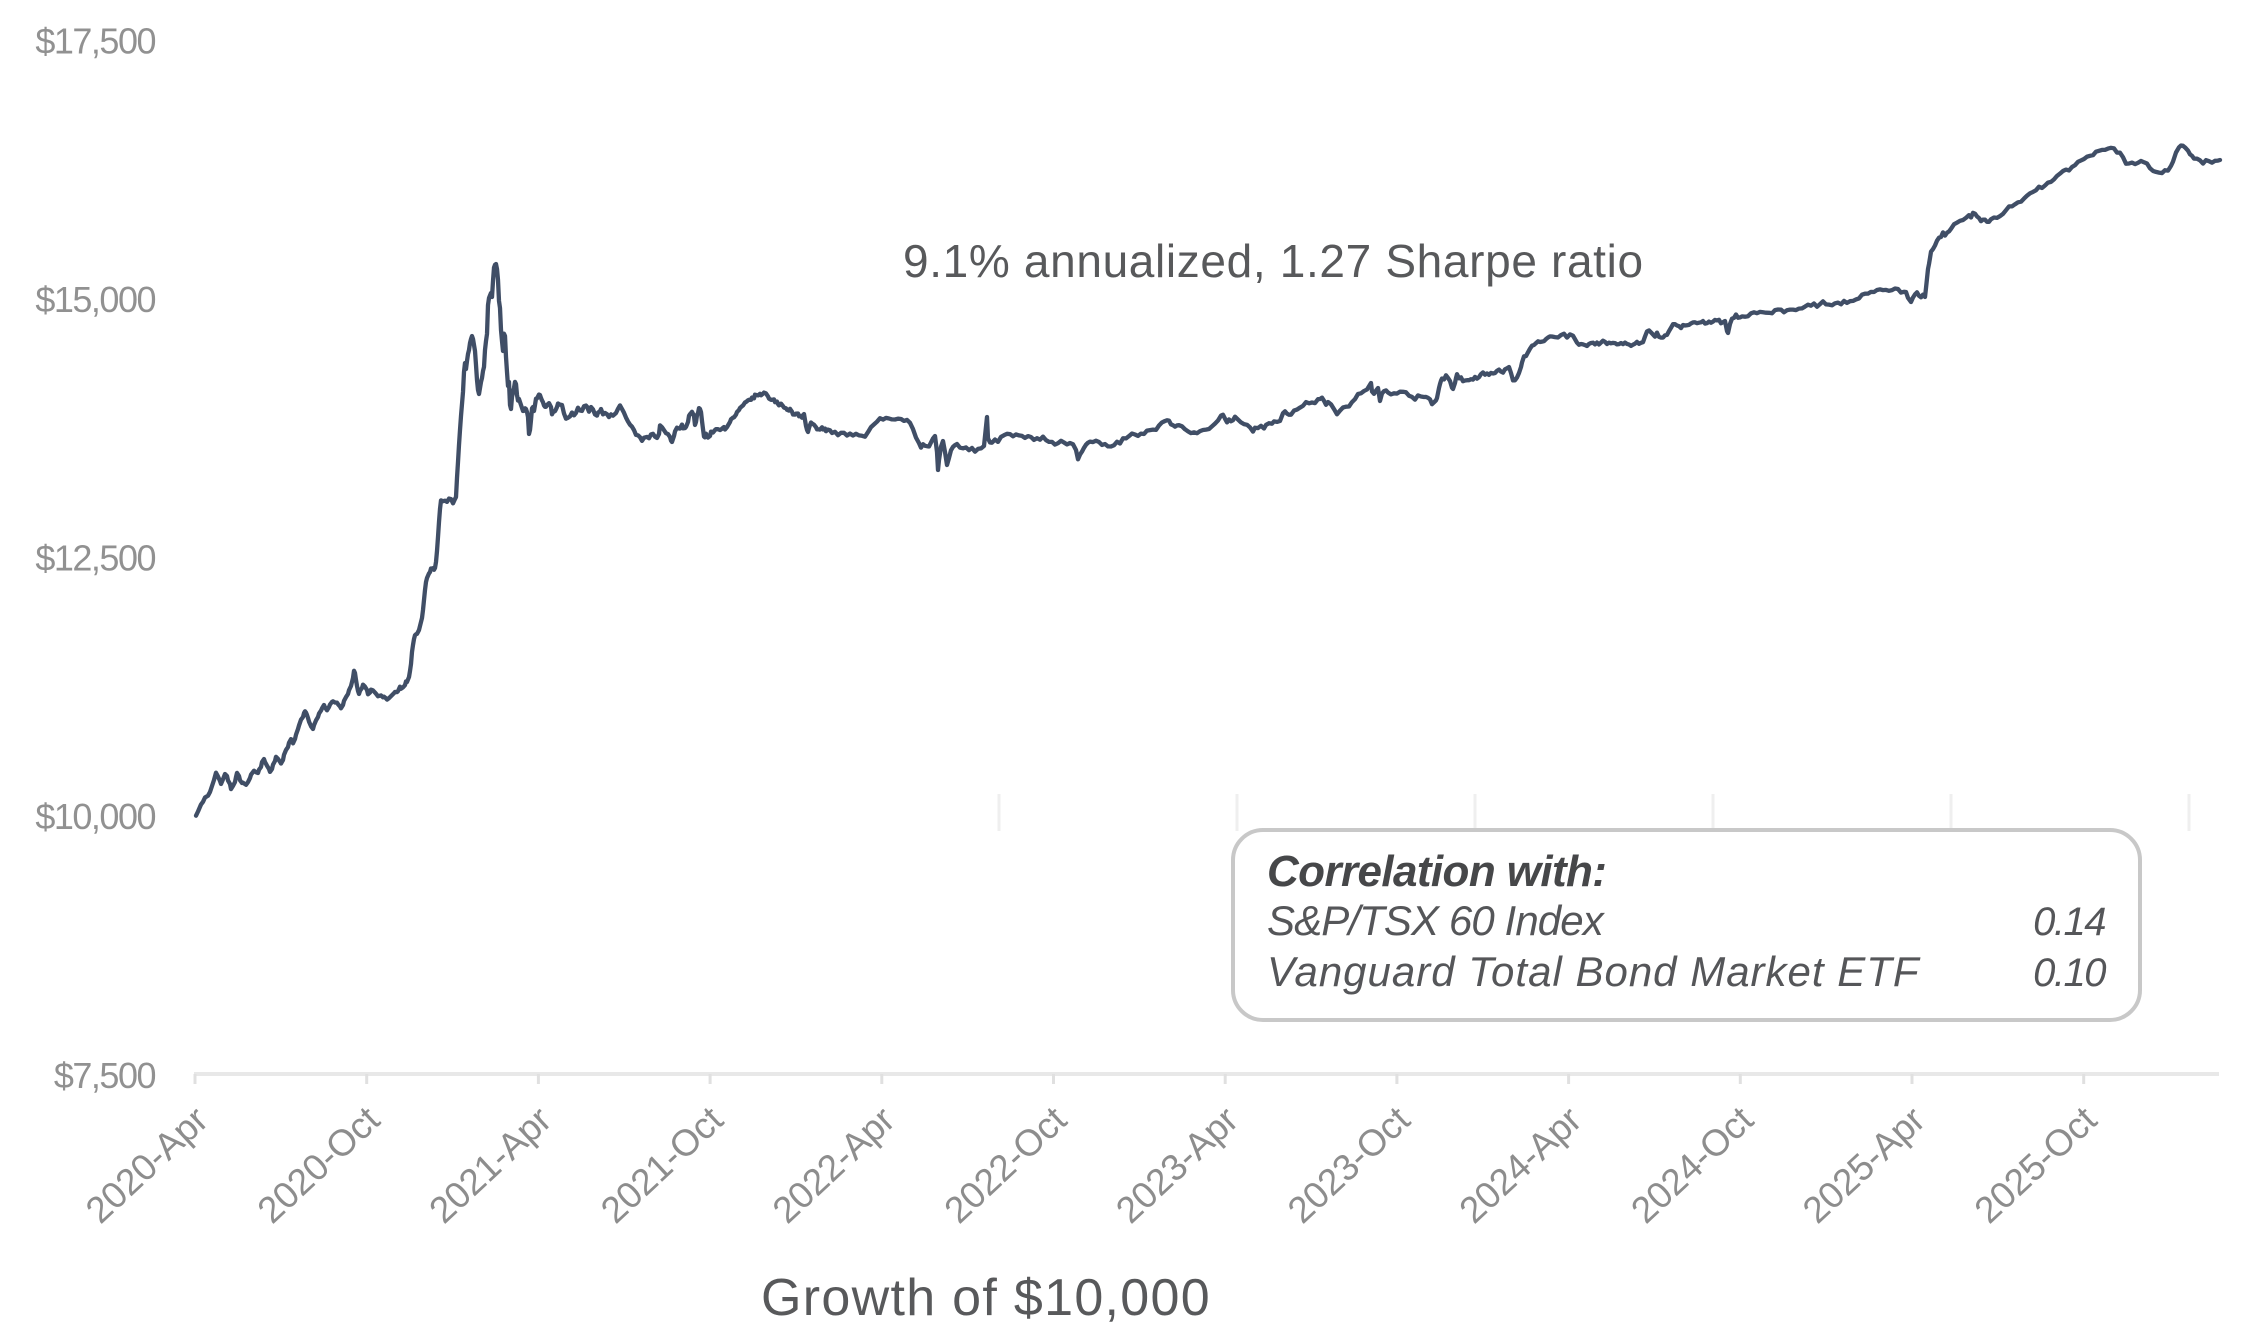 The height and width of the screenshot is (1333, 2246). Describe the element at coordinates (95, 299) in the screenshot. I see `svg-text: $15,000` at that location.